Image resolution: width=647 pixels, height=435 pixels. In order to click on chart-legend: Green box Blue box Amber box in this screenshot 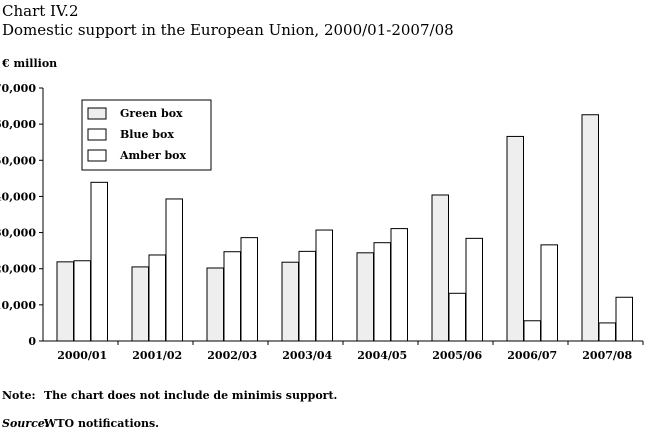, I will do `click(146, 135)`.